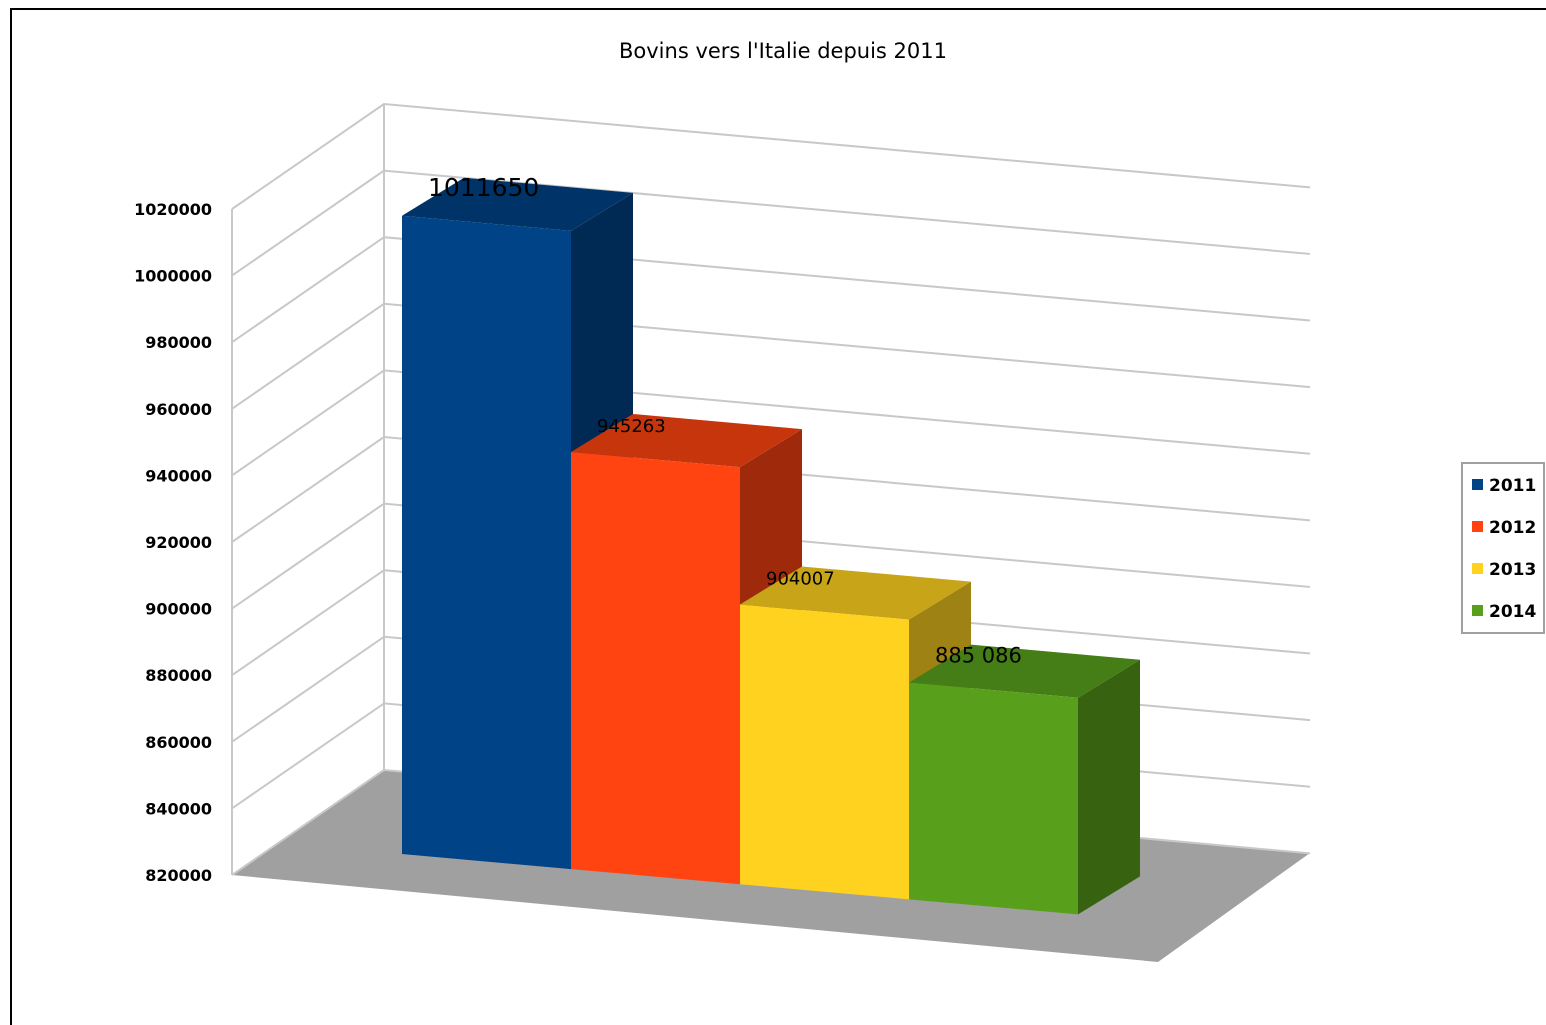 This screenshot has width=1546, height=1025. What do you see at coordinates (1512, 528) in the screenshot?
I see `legend-label-2012: 2012` at bounding box center [1512, 528].